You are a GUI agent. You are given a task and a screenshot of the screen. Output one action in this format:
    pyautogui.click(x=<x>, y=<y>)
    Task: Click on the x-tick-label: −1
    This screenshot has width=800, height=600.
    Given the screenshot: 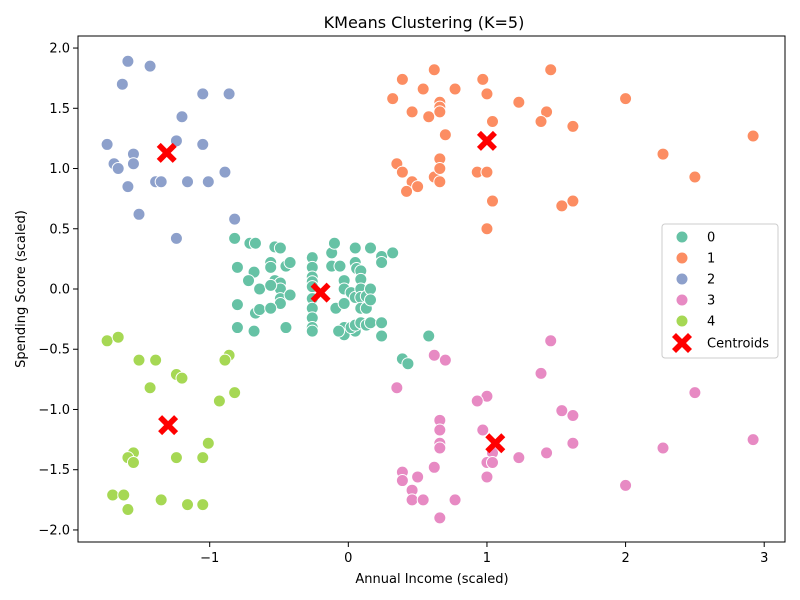 What is the action you would take?
    pyautogui.click(x=209, y=558)
    